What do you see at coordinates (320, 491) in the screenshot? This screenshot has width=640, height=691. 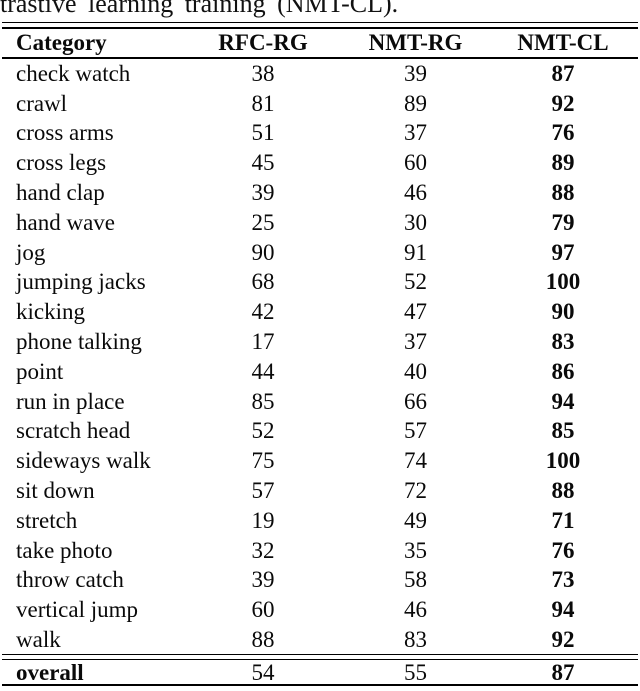 I see `table-row: sit down 57 72 88` at bounding box center [320, 491].